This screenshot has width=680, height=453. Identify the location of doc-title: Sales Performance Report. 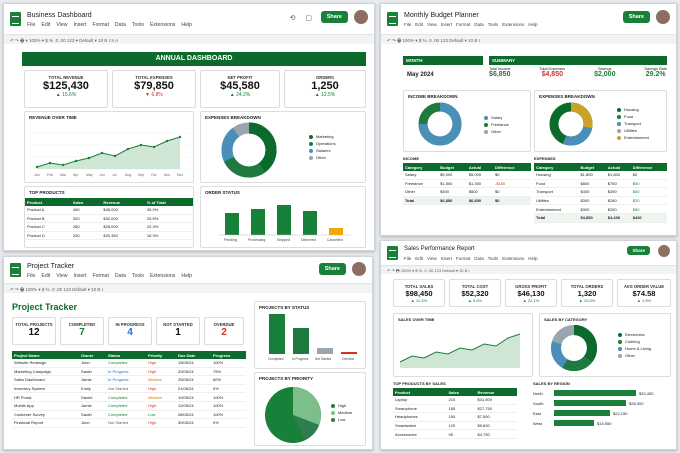
(439, 249).